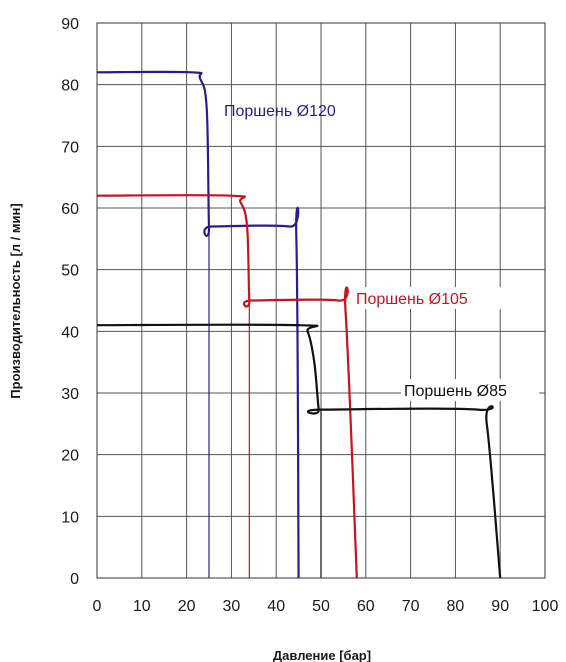 The height and width of the screenshot is (662, 566). What do you see at coordinates (232, 606) in the screenshot?
I see `x-tick-label: 30` at bounding box center [232, 606].